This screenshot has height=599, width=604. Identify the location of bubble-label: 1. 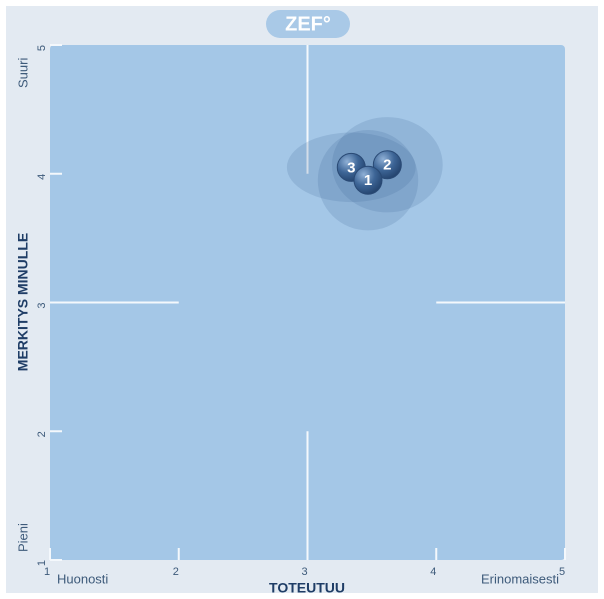
(368, 180).